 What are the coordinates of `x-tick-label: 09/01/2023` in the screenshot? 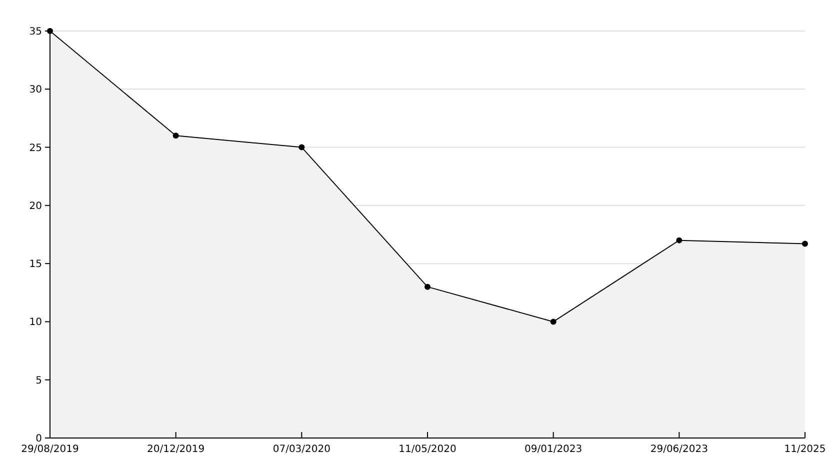 It's located at (553, 449).